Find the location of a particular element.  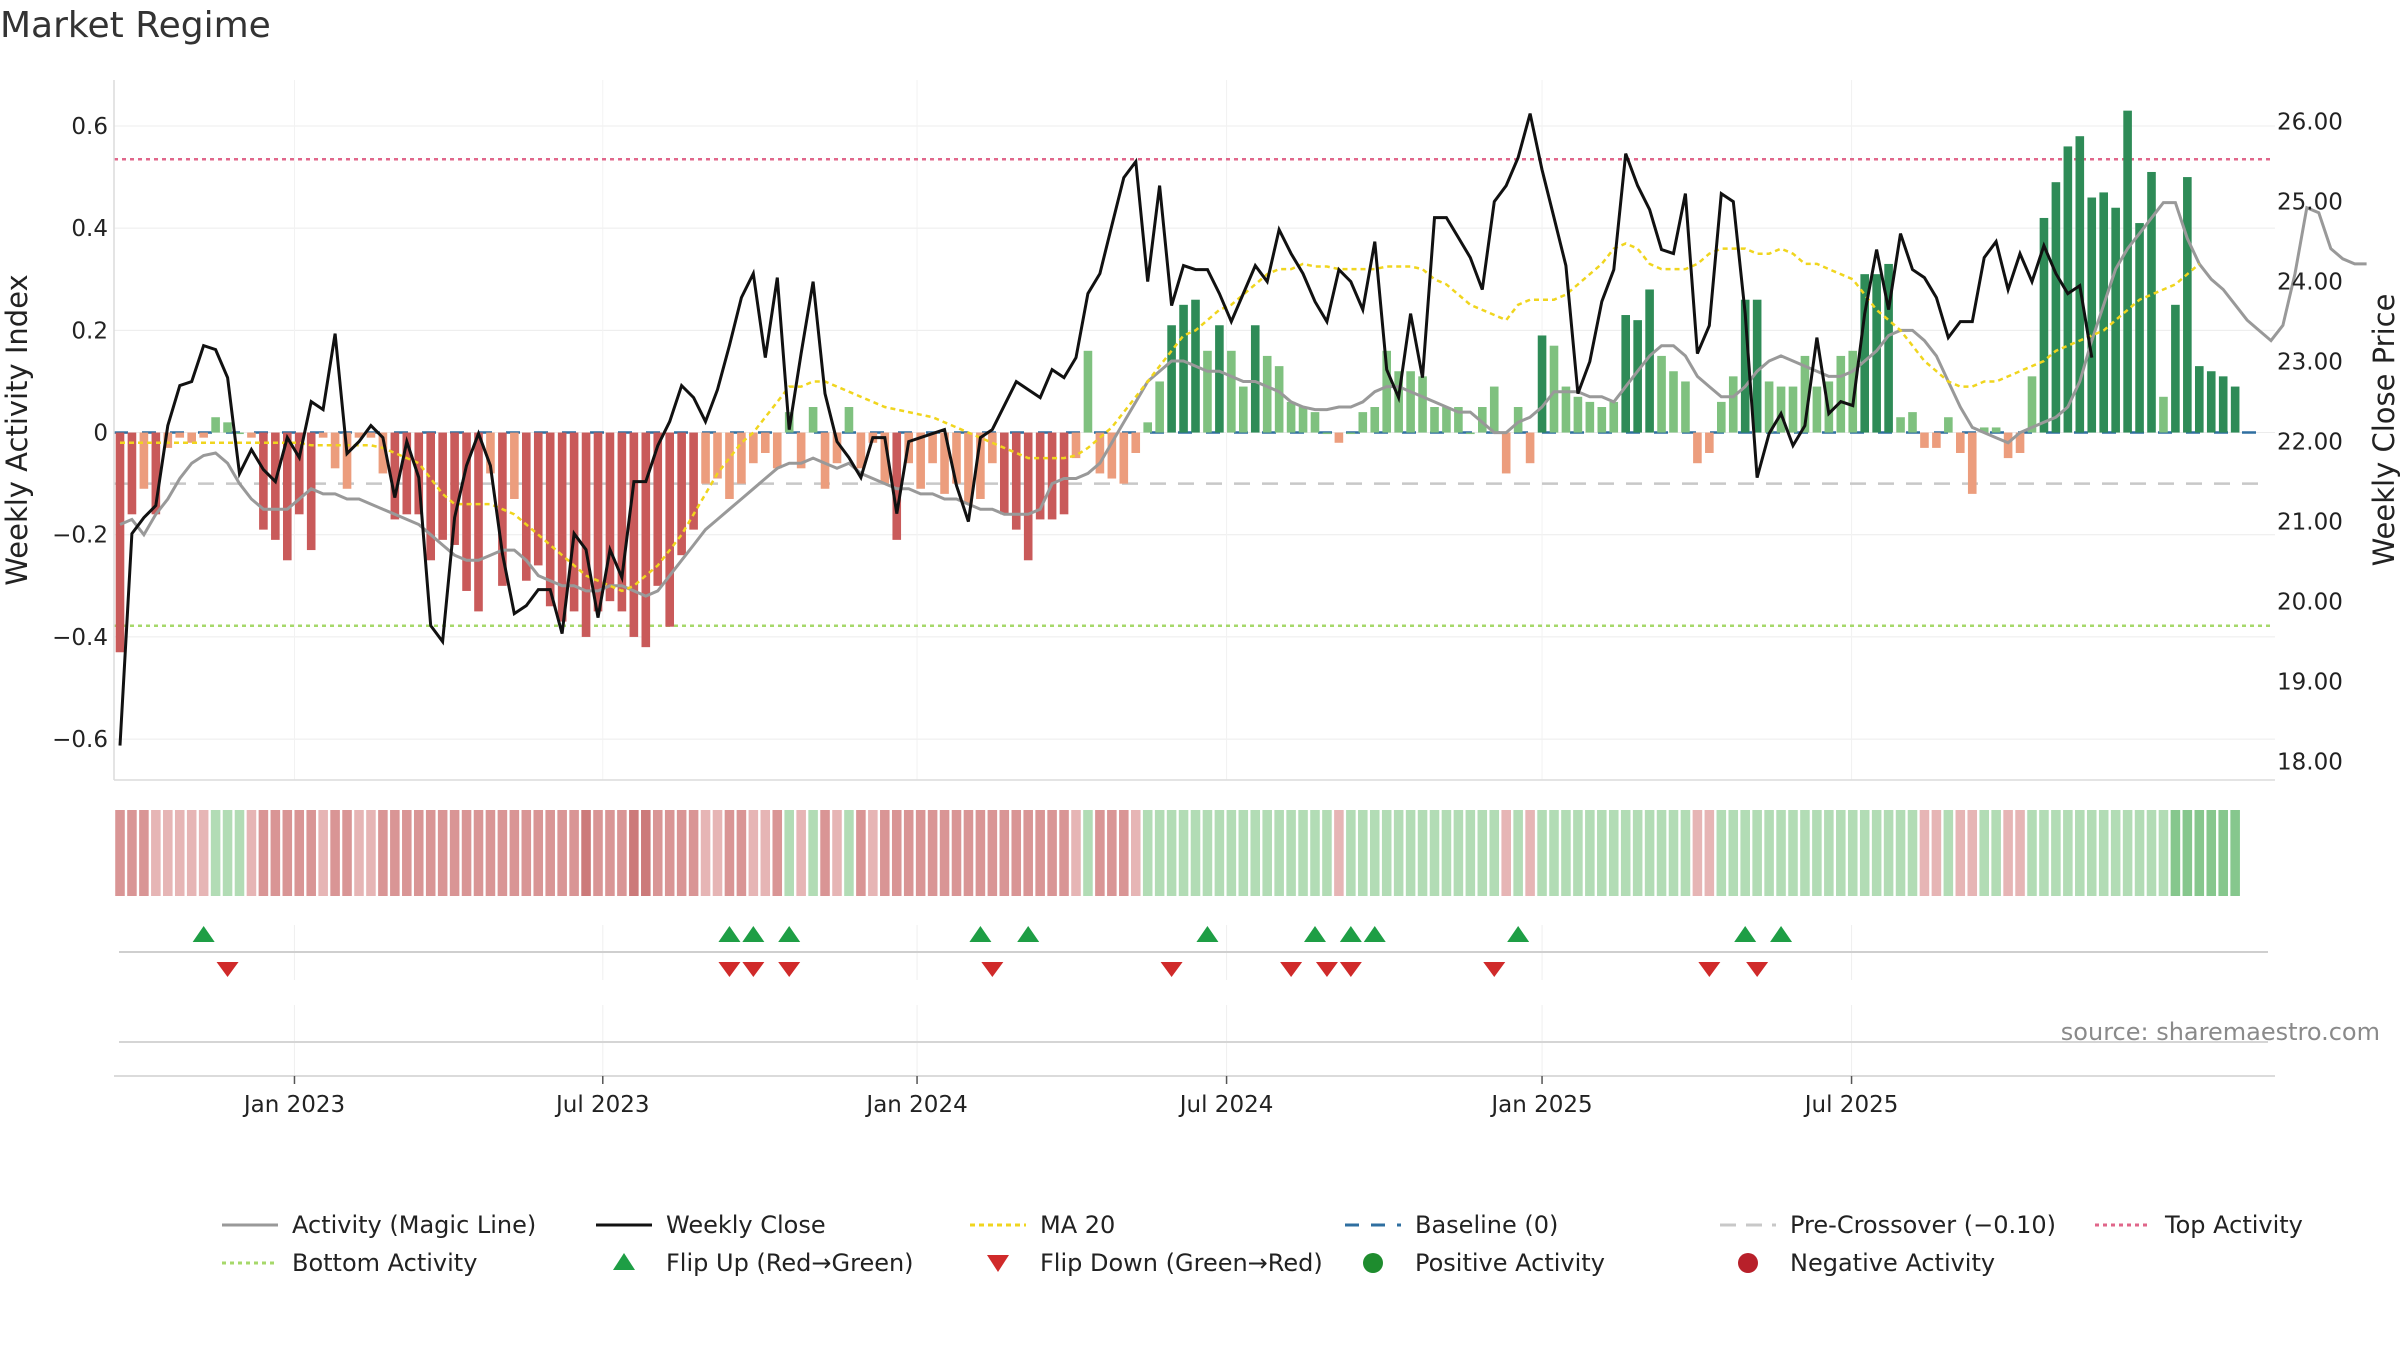

legend-magic-line: Activity (Magic Line) is located at coordinates (379, 1225).